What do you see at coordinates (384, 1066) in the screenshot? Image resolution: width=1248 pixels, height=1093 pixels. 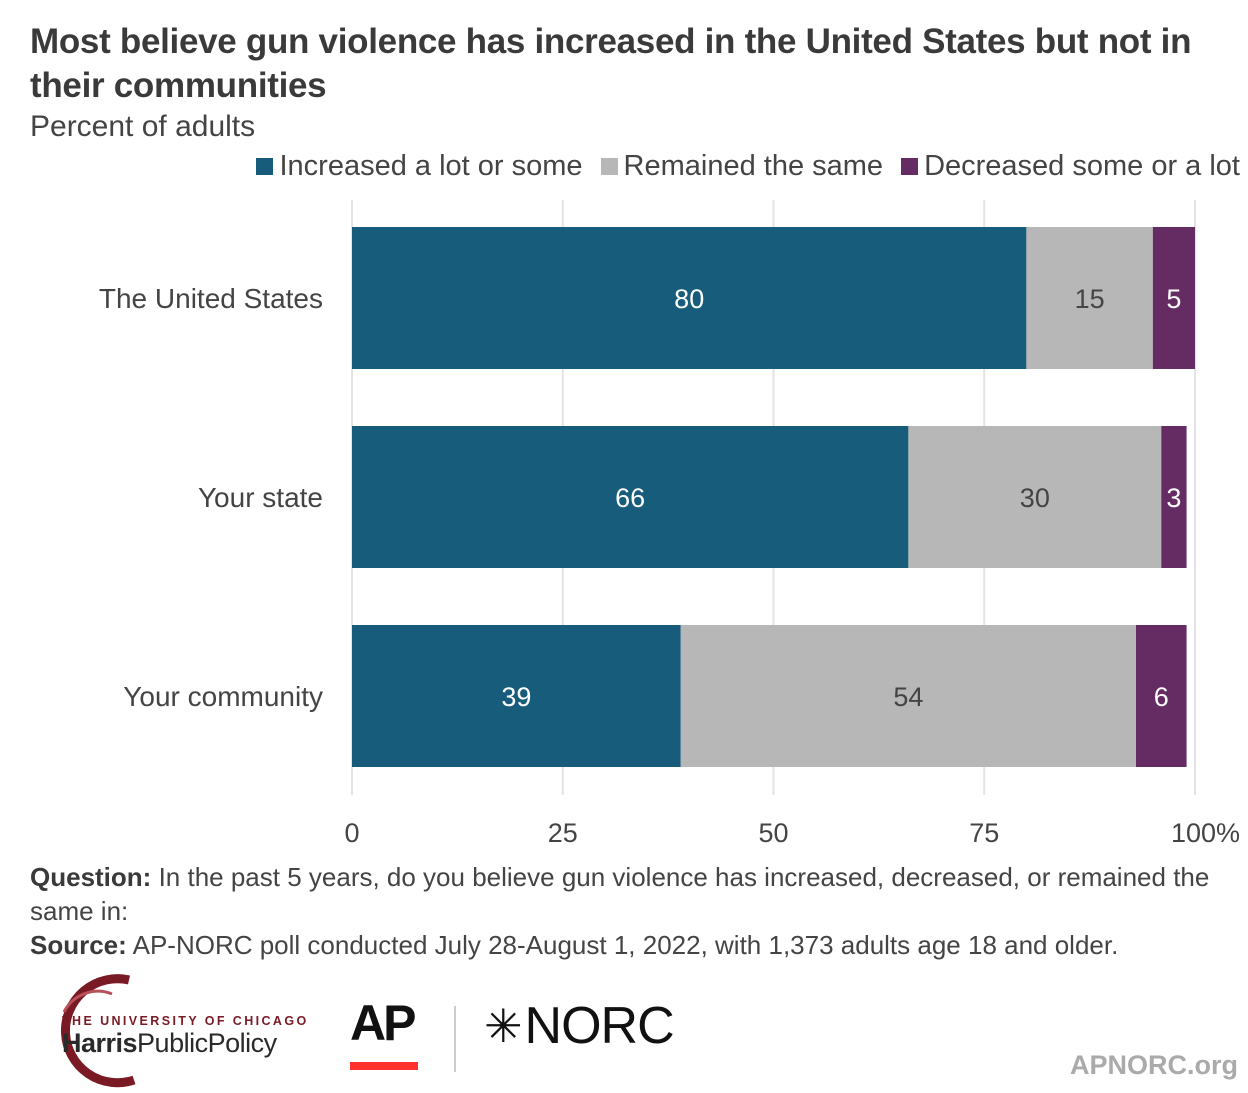 I see `ap-logo-bar` at bounding box center [384, 1066].